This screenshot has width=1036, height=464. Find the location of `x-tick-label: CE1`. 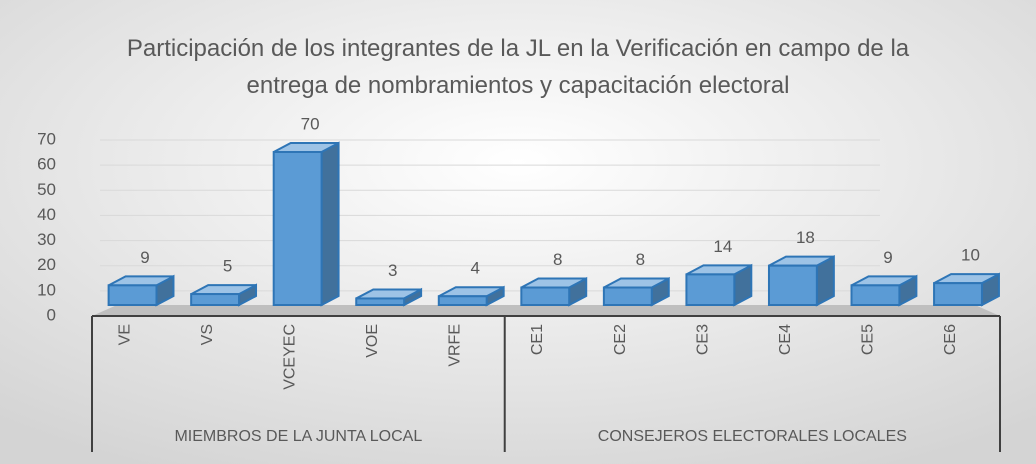

x-tick-label: CE1 is located at coordinates (537, 339).